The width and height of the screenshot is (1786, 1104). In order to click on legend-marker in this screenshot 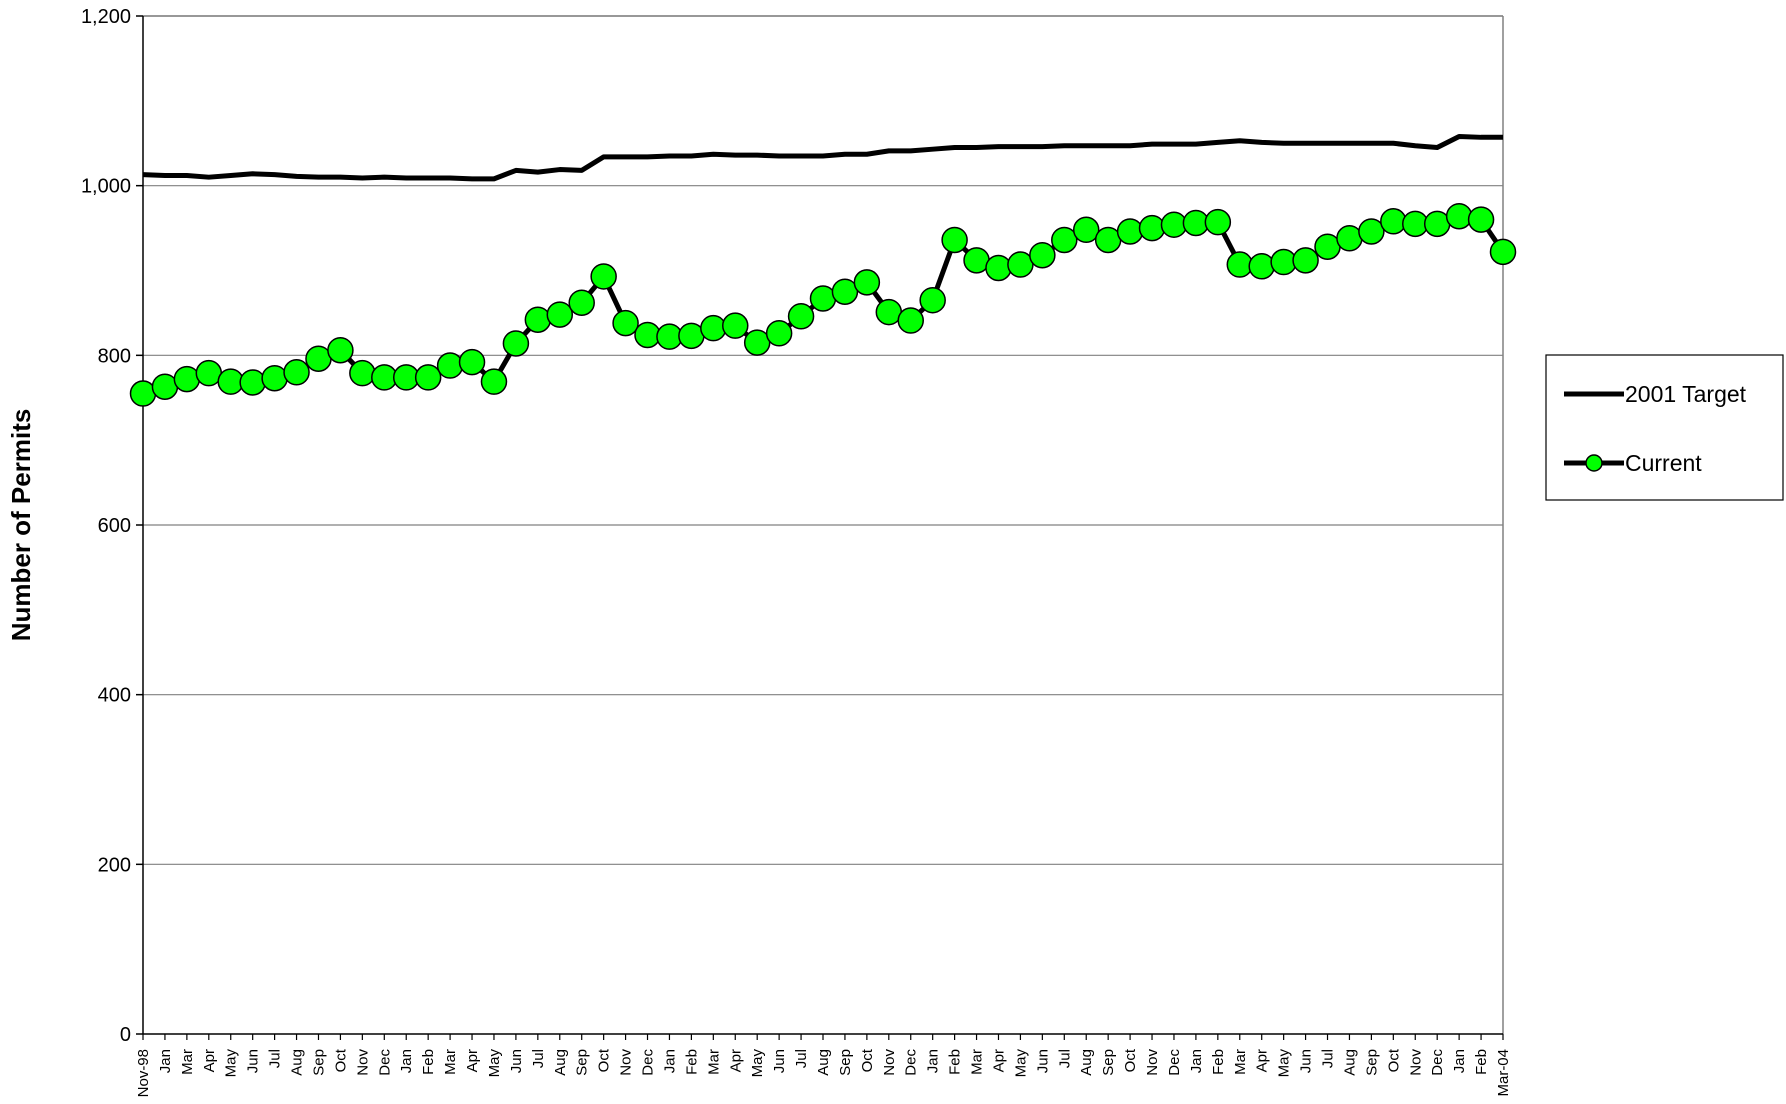, I will do `click(1594, 463)`.